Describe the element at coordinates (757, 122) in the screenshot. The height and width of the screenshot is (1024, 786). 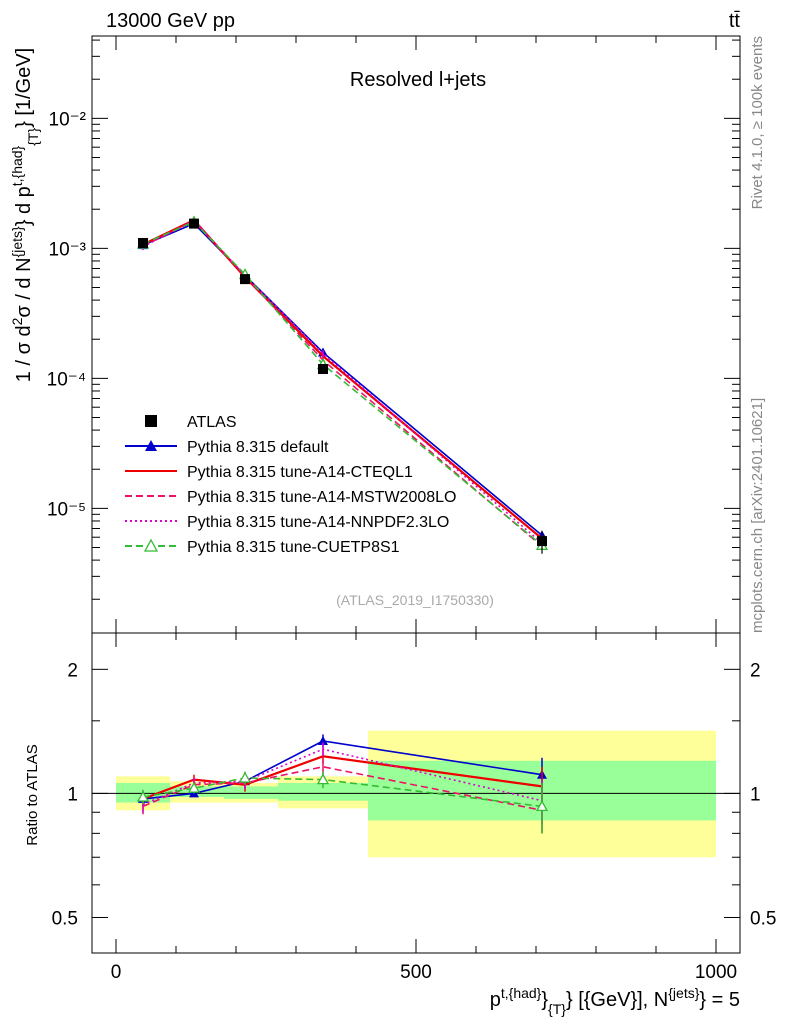
I see `rivet-version-label: Rivet 4.1.0, ≥ 100k events` at that location.